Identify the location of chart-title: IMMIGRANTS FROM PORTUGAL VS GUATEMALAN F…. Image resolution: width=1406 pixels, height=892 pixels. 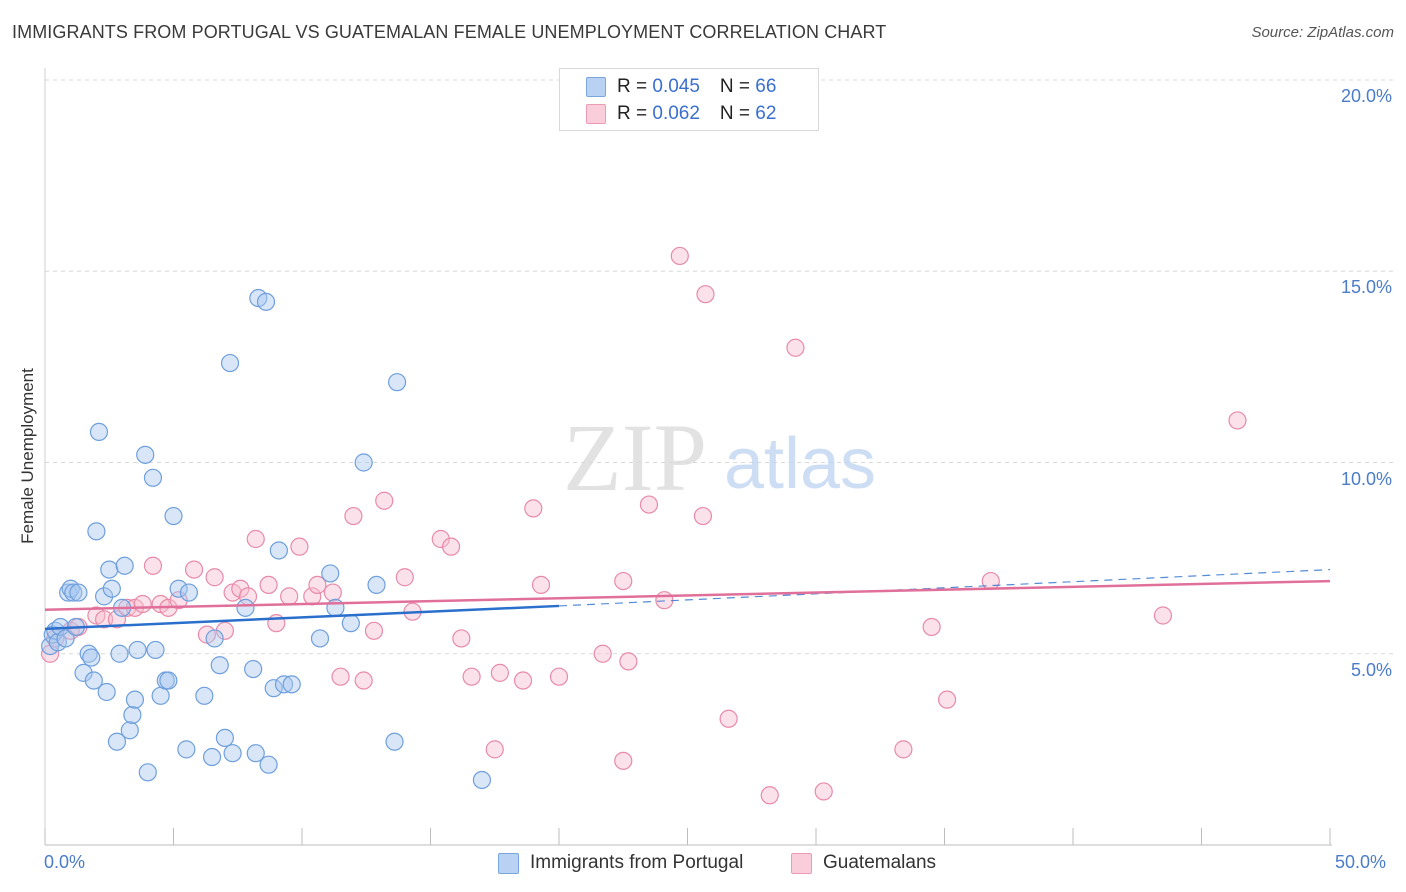
(449, 32).